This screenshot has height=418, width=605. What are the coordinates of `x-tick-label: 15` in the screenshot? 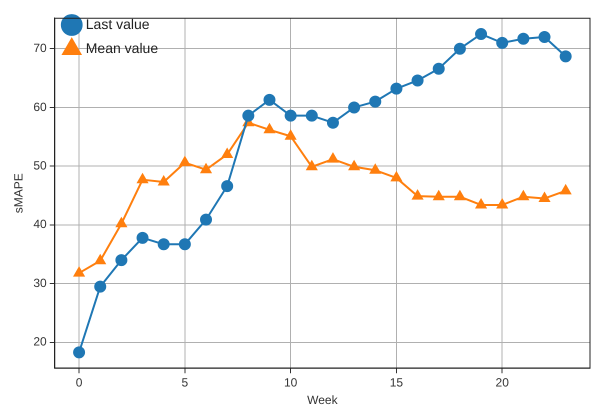 It's located at (397, 383).